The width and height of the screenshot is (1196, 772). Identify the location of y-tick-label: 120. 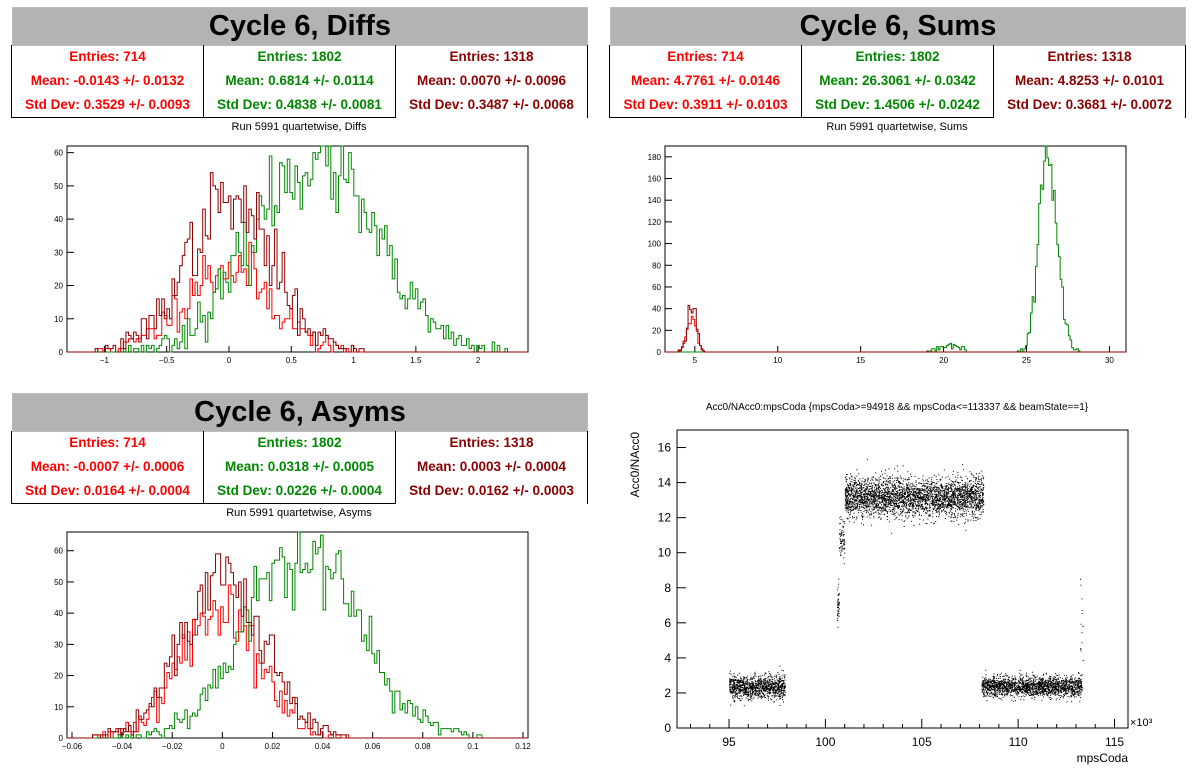
(655, 222).